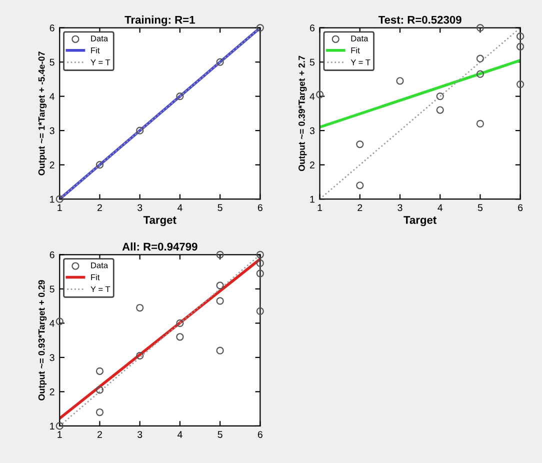 The image size is (542, 463). Describe the element at coordinates (42, 340) in the screenshot. I see `y-axis-title: Output ~= 0.93*Target + 0.29` at that location.